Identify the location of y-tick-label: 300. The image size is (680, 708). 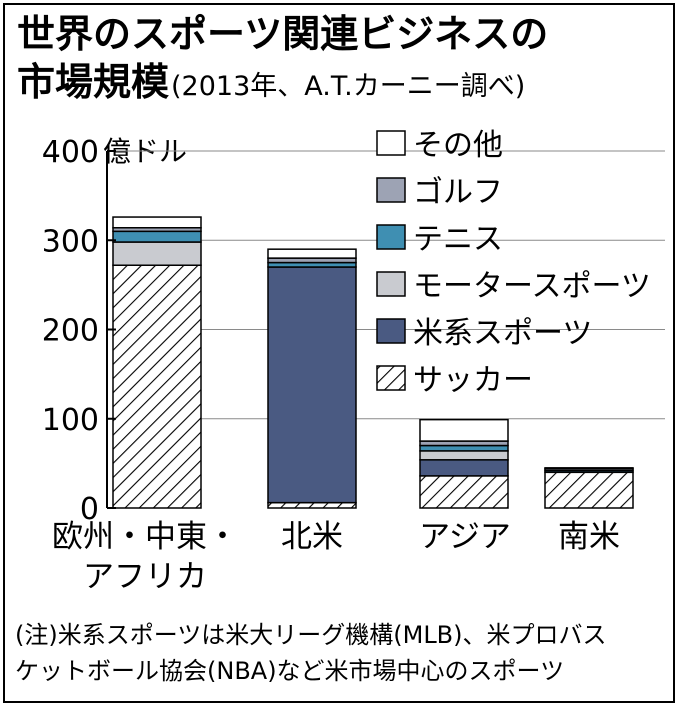
(70, 241).